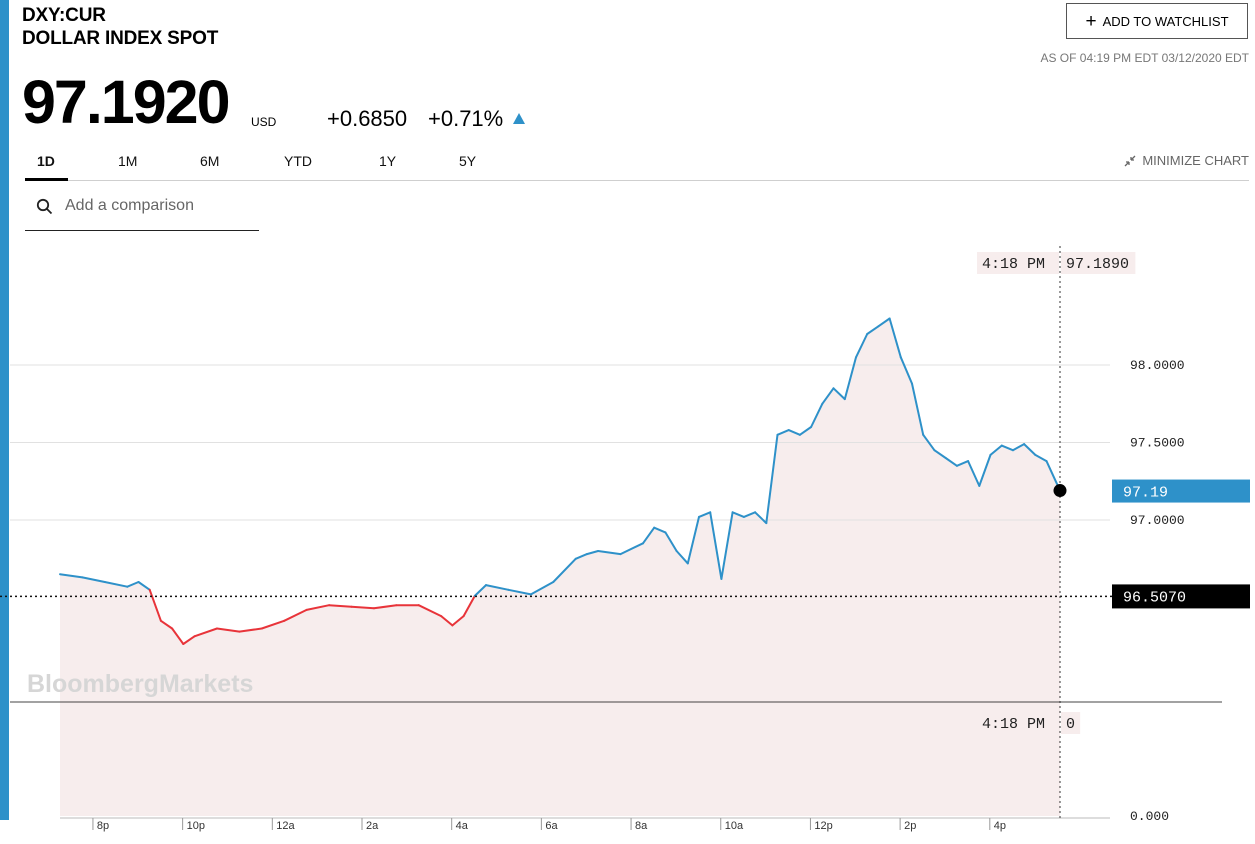  I want to click on x-tick-label: 12a, so click(285, 826).